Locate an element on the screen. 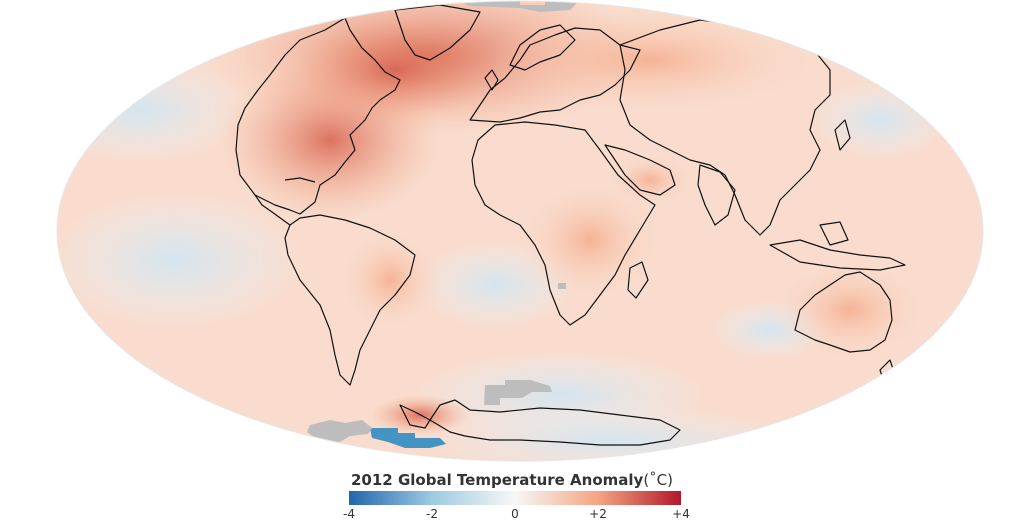  cold-anomaly-patch is located at coordinates (408, 438).